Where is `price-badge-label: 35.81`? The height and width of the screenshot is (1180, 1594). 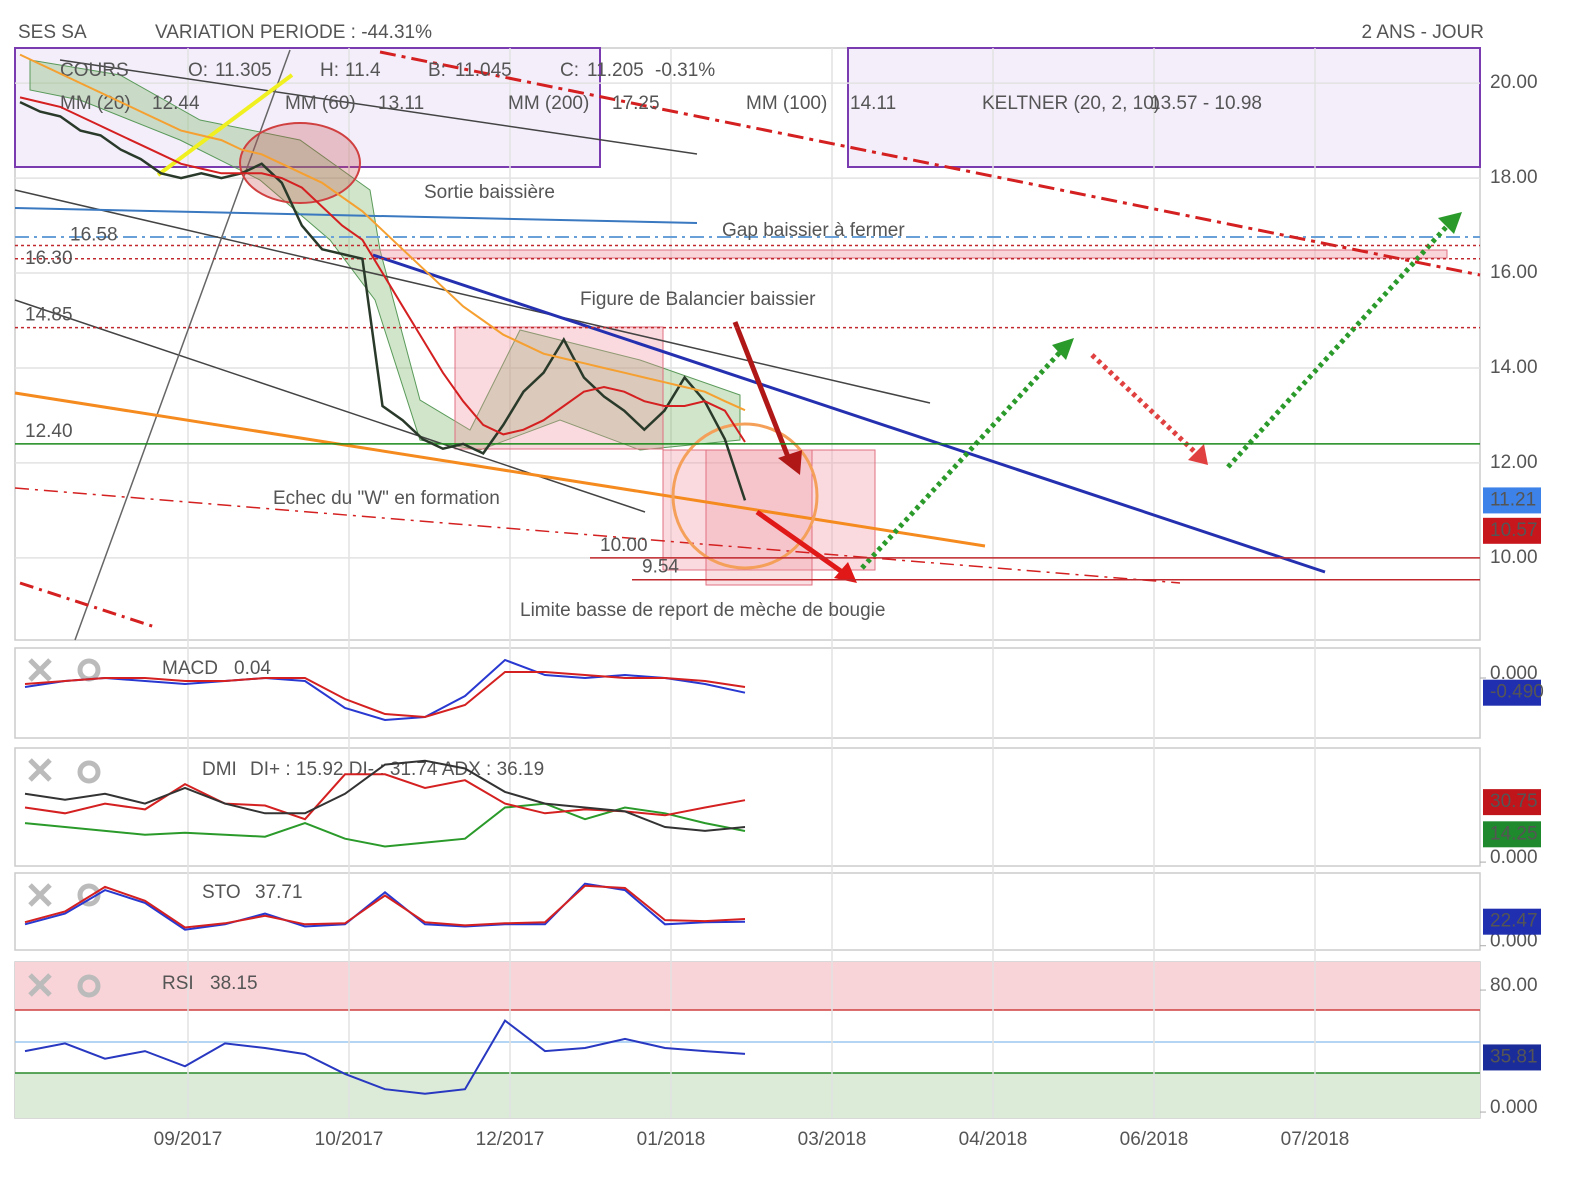
price-badge-label: 35.81 is located at coordinates (1514, 1056).